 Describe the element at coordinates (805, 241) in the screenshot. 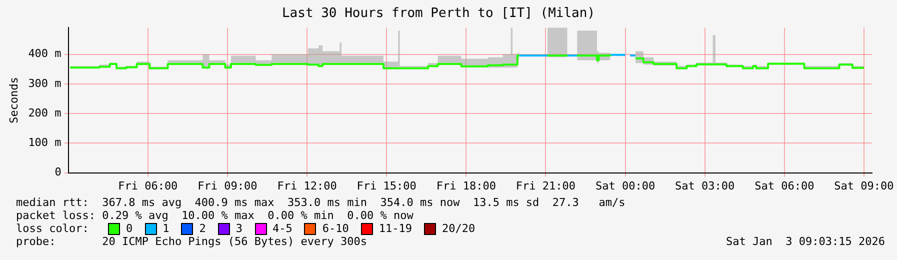

I see `text: Sat Jan 3 09:03:15 2026` at that location.